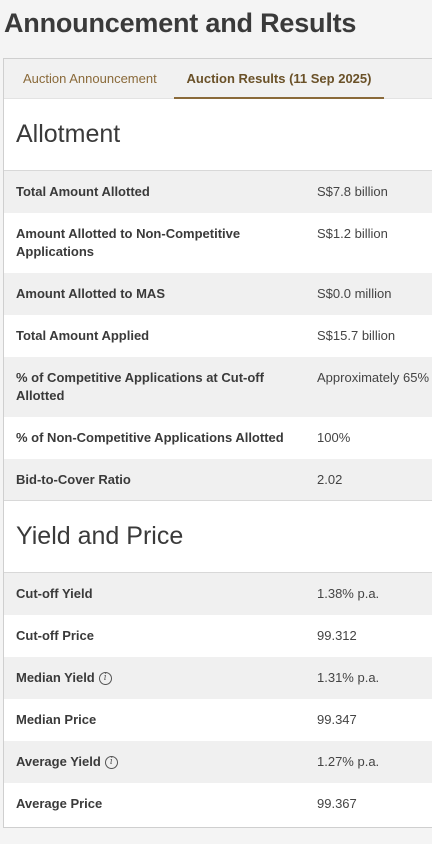 The image size is (432, 844). What do you see at coordinates (154, 678) in the screenshot?
I see `row-label-with-icon: Median Yield i` at bounding box center [154, 678].